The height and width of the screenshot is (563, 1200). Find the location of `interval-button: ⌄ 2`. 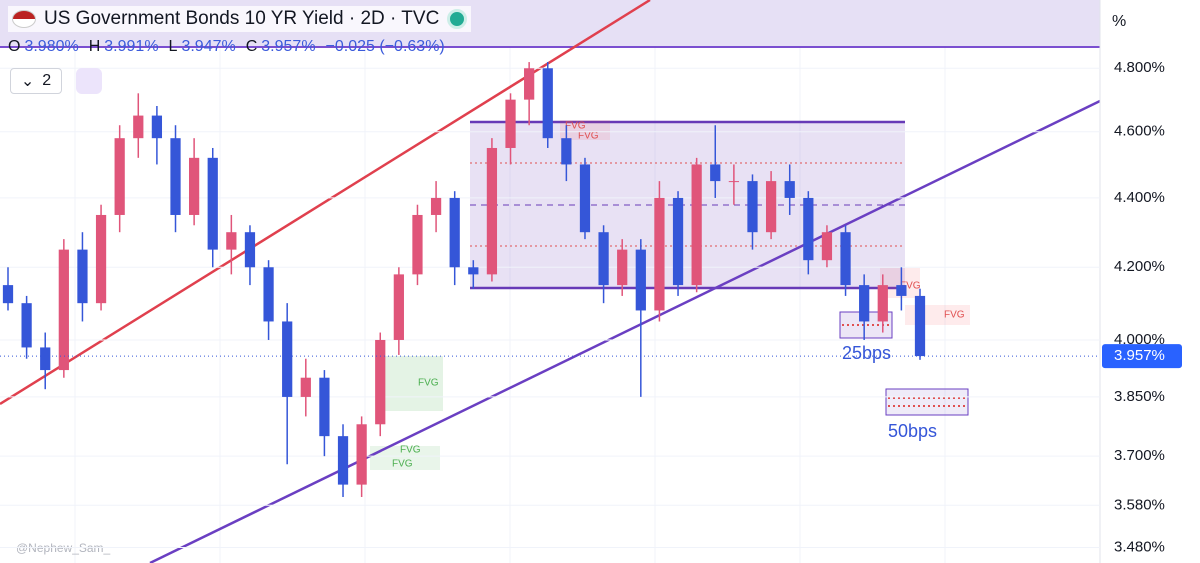

interval-button: ⌄ 2 is located at coordinates (36, 81).